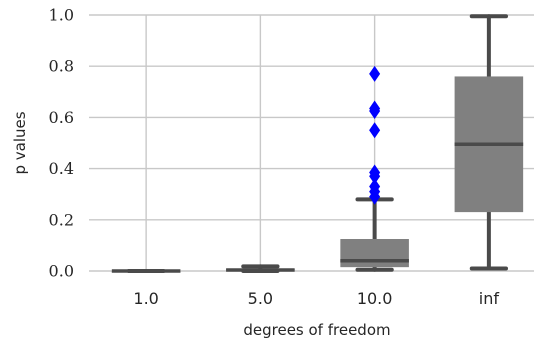 The width and height of the screenshot is (534, 343). I want to click on box-body, so click(374, 253).